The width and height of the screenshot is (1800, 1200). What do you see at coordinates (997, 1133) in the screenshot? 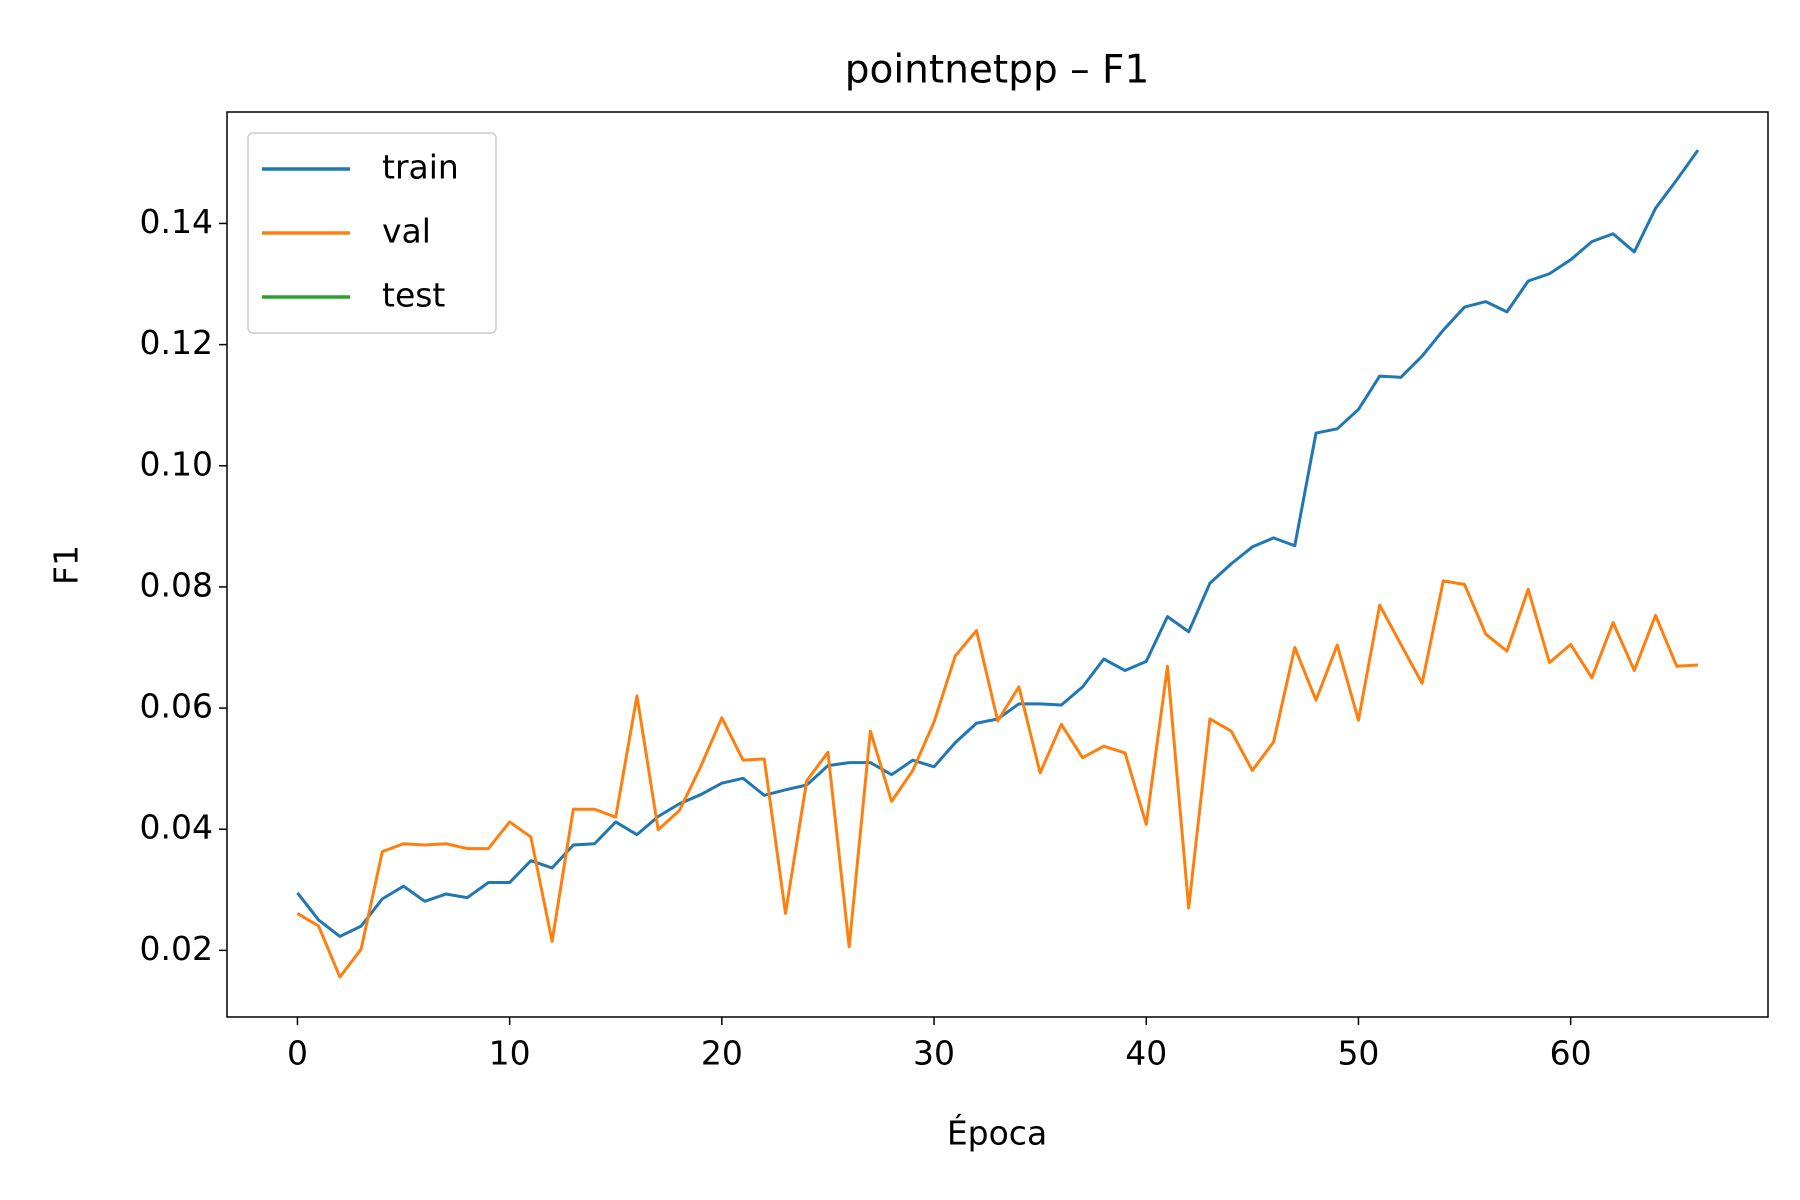
I see `x-axis-label: Época` at bounding box center [997, 1133].